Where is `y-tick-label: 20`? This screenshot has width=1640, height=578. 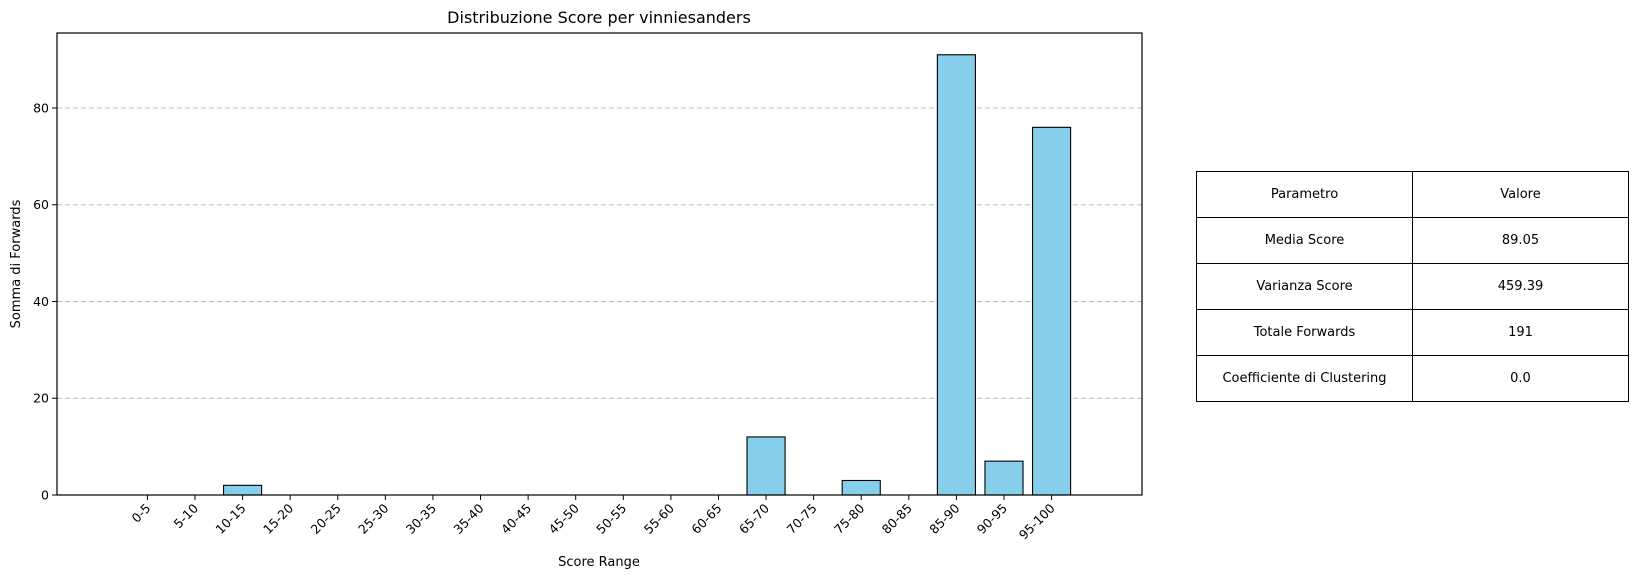 y-tick-label: 20 is located at coordinates (41, 398).